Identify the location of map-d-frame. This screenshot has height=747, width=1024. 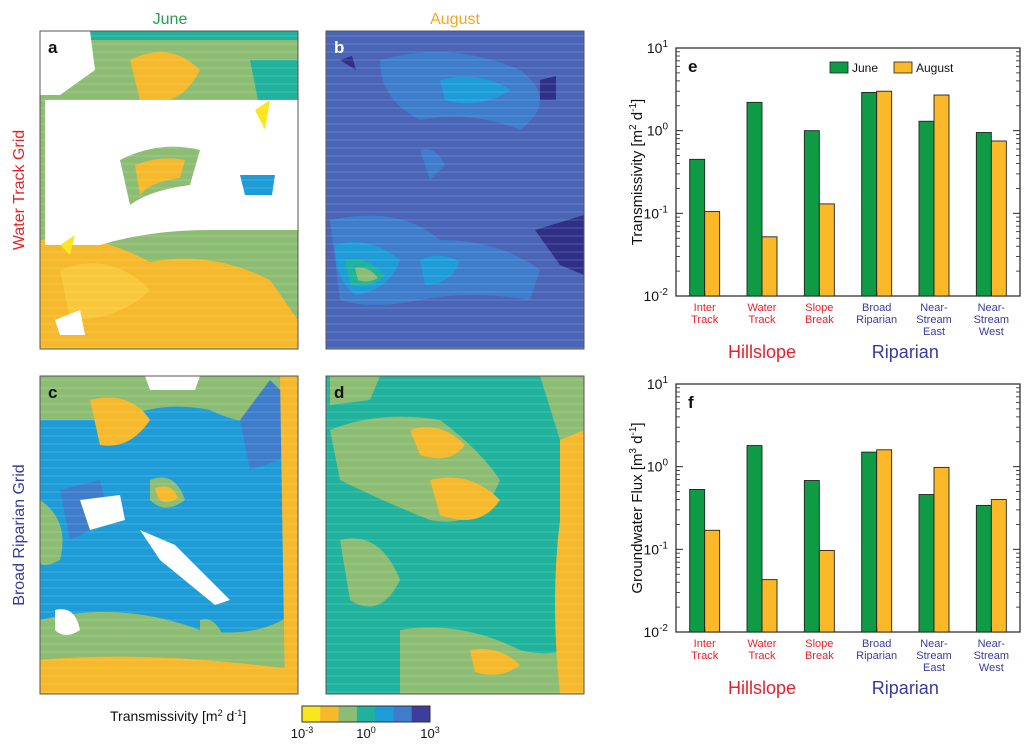
(455, 535).